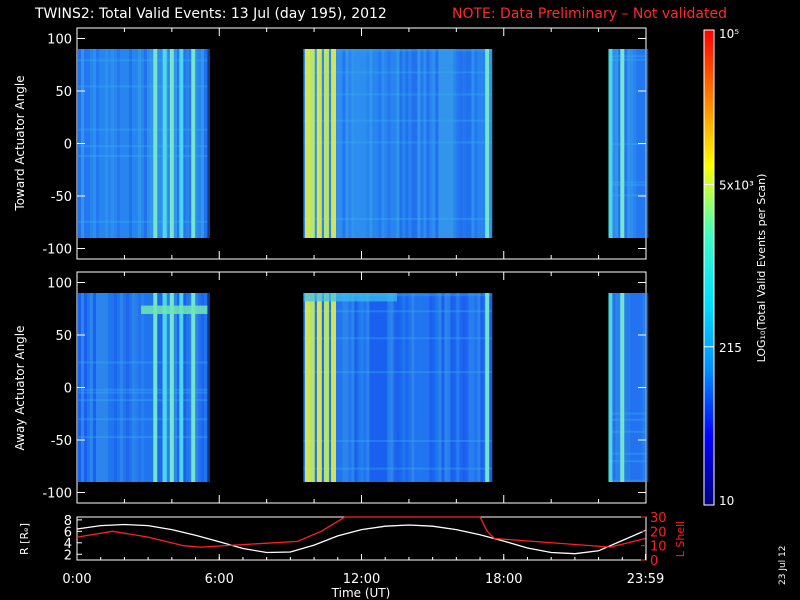  I want to click on date-stamp: 23 Jul 12, so click(783, 565).